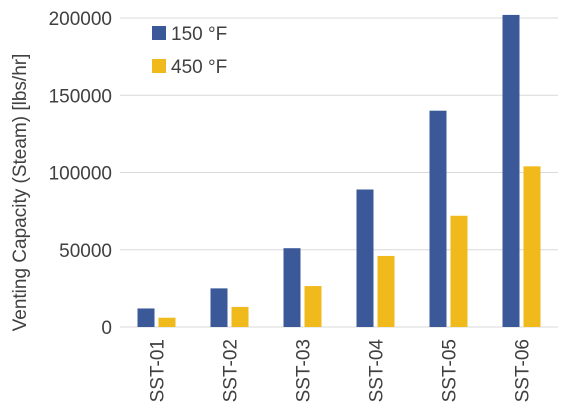  What do you see at coordinates (158, 370) in the screenshot?
I see `x-tick-label: SST-01` at bounding box center [158, 370].